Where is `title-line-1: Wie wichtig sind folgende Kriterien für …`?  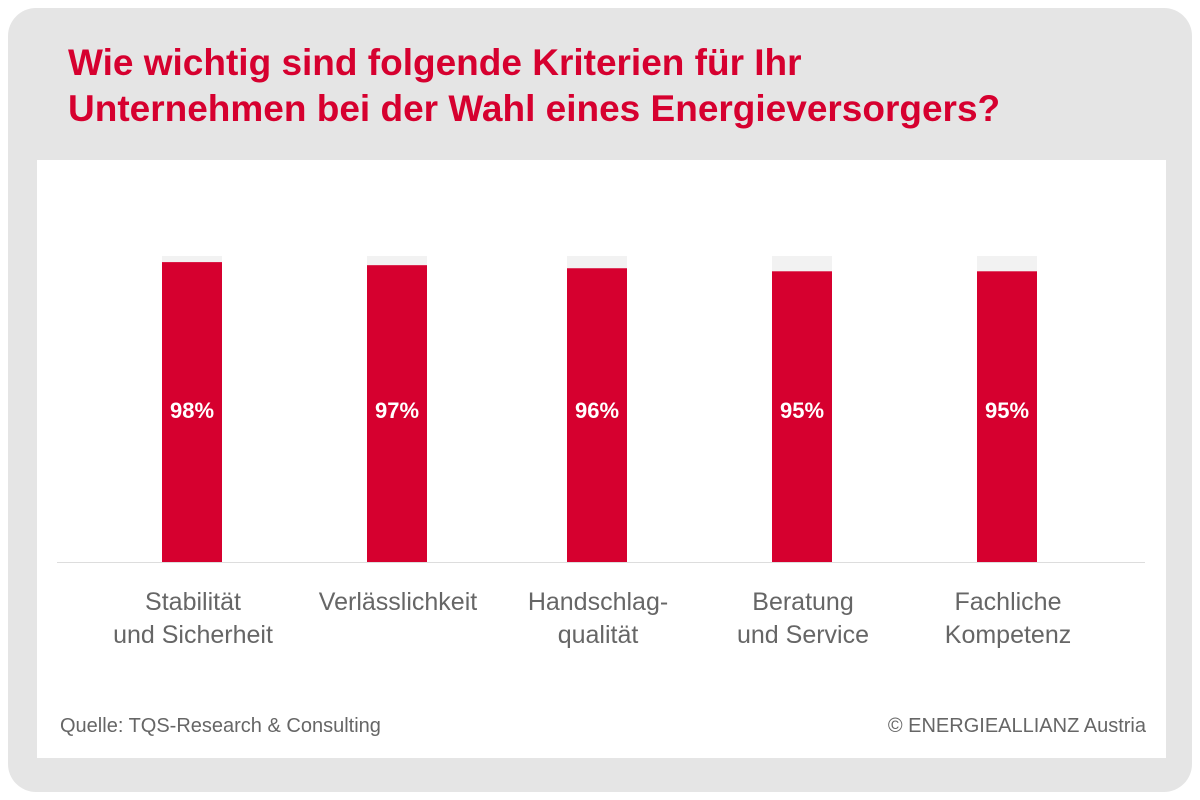 title-line-1: Wie wichtig sind folgende Kriterien für … is located at coordinates (435, 62).